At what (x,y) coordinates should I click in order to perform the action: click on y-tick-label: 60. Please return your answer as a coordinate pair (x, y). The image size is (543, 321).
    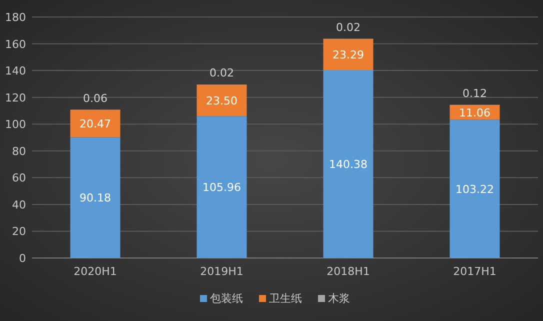
    Looking at the image, I should click on (19, 178).